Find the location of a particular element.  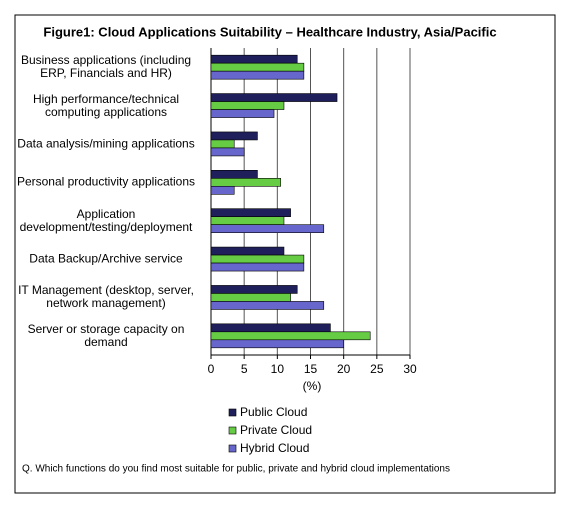

x-tick-label: 25 is located at coordinates (377, 369).